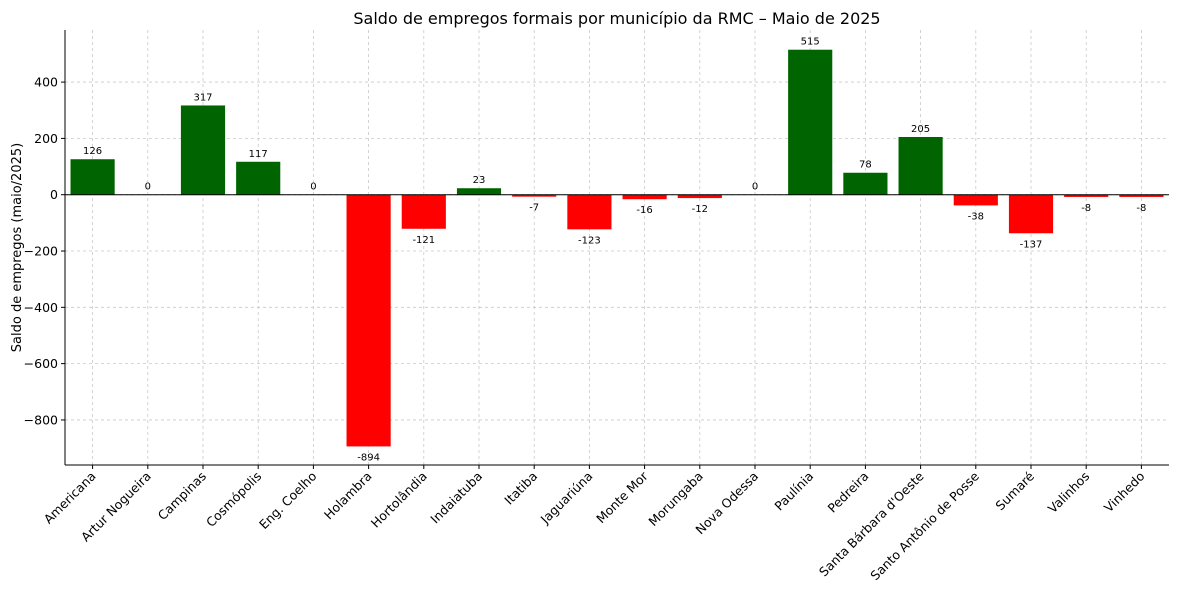  Describe the element at coordinates (233, 499) in the screenshot. I see `x-tick-label-3: Cosmópolis` at that location.